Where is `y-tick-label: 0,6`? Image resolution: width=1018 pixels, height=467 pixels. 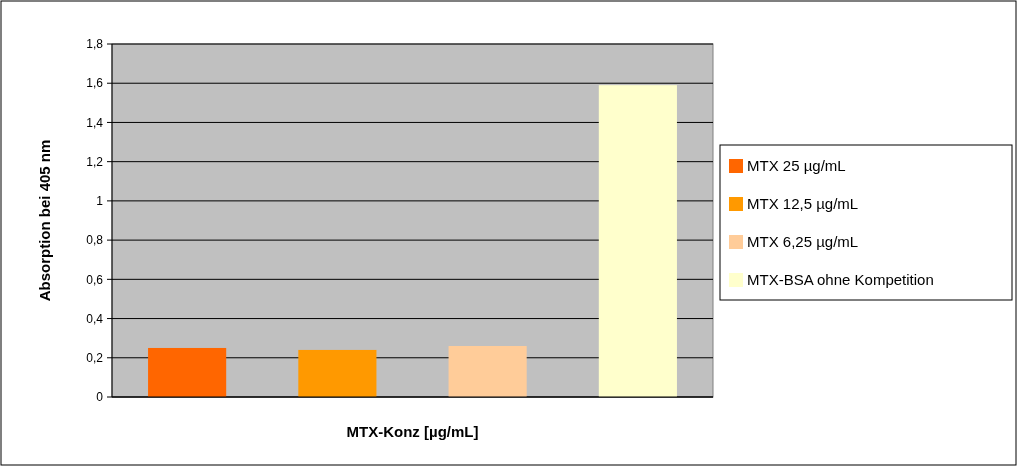 y-tick-label: 0,6 is located at coordinates (95, 279).